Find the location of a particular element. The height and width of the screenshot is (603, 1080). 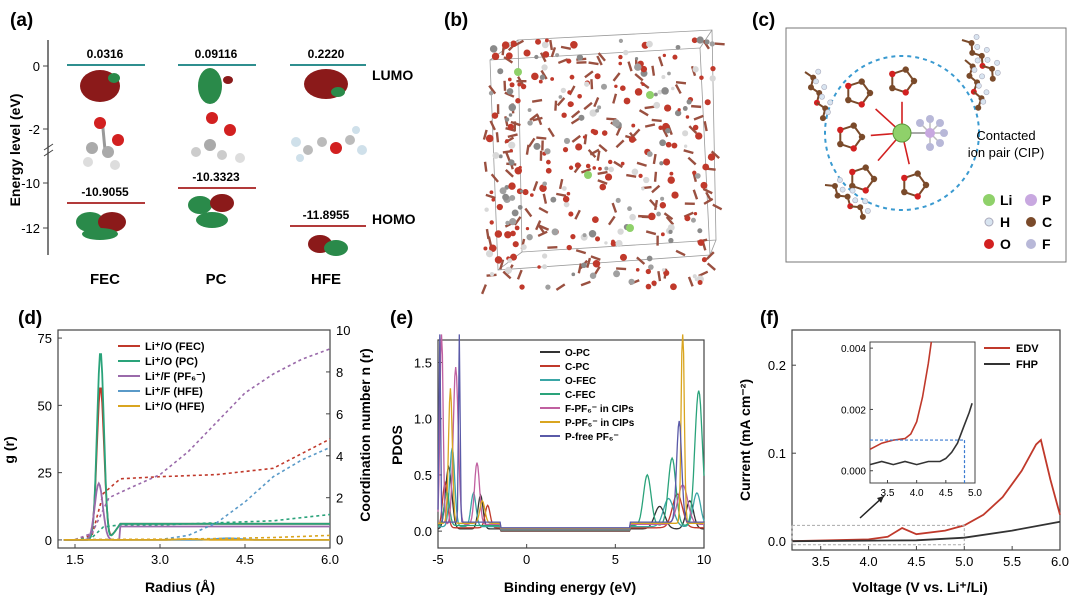

inset-ytick-label: 0.000 is located at coordinates (853, 472).